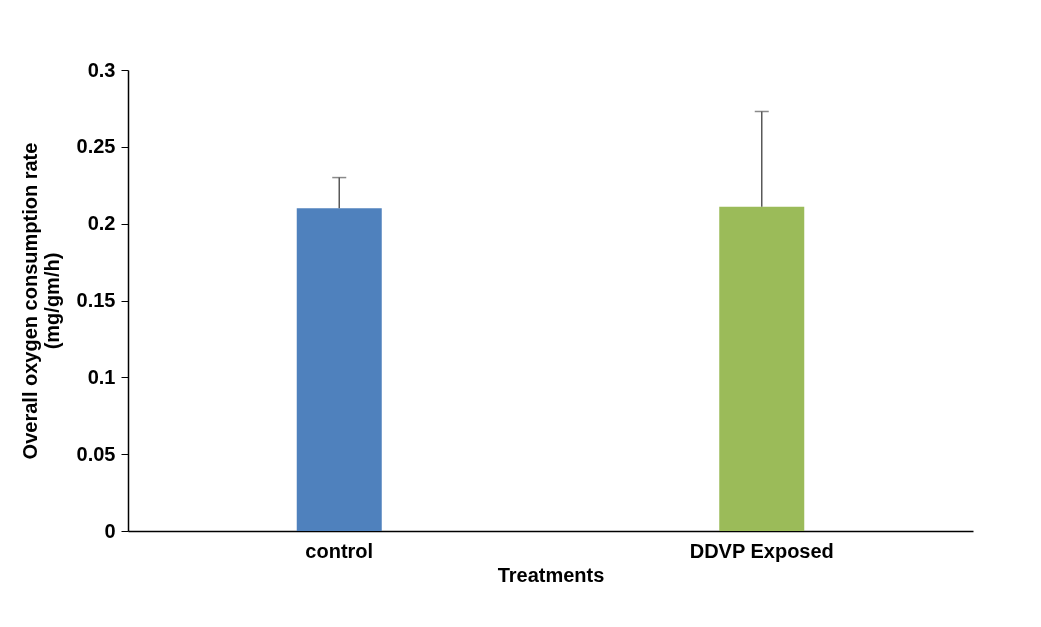  Describe the element at coordinates (101, 376) in the screenshot. I see `y-tick-label: 0.1` at that location.